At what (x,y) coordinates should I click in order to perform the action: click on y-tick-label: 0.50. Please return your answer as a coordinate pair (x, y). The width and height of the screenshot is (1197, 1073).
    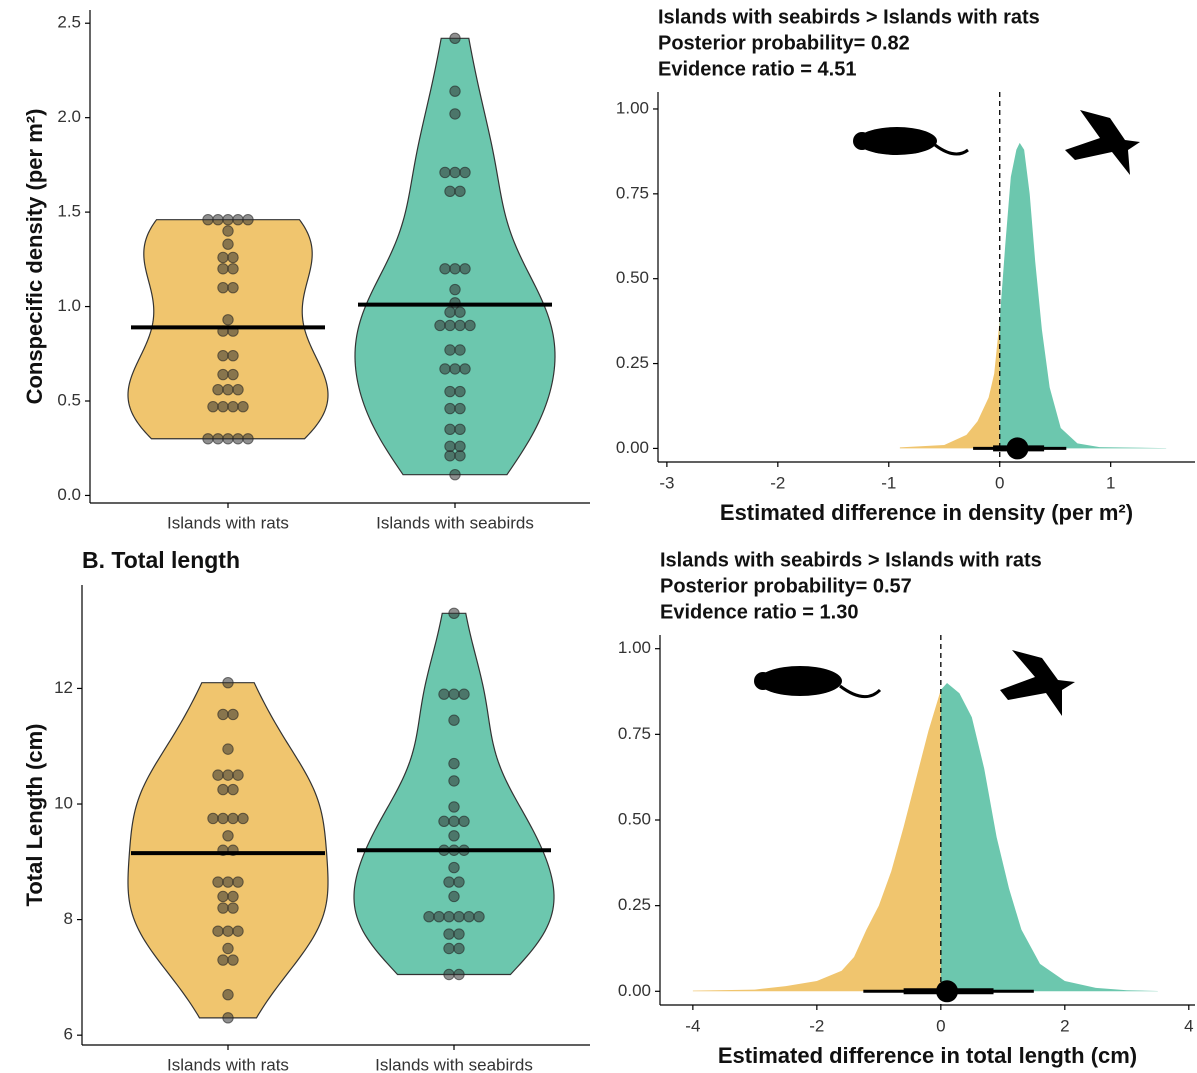
    Looking at the image, I should click on (632, 277).